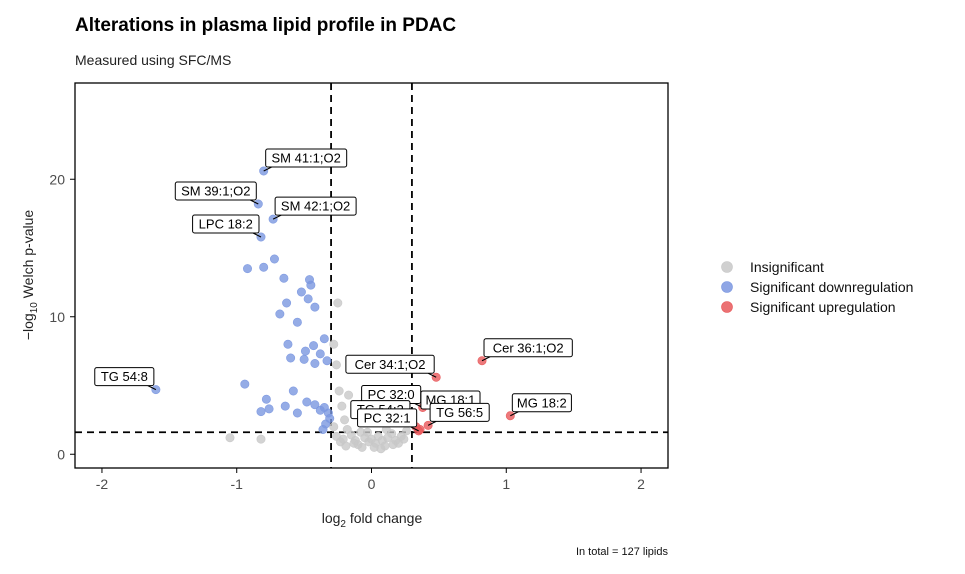  What do you see at coordinates (237, 484) in the screenshot?
I see `x-tick-label: -1` at bounding box center [237, 484].